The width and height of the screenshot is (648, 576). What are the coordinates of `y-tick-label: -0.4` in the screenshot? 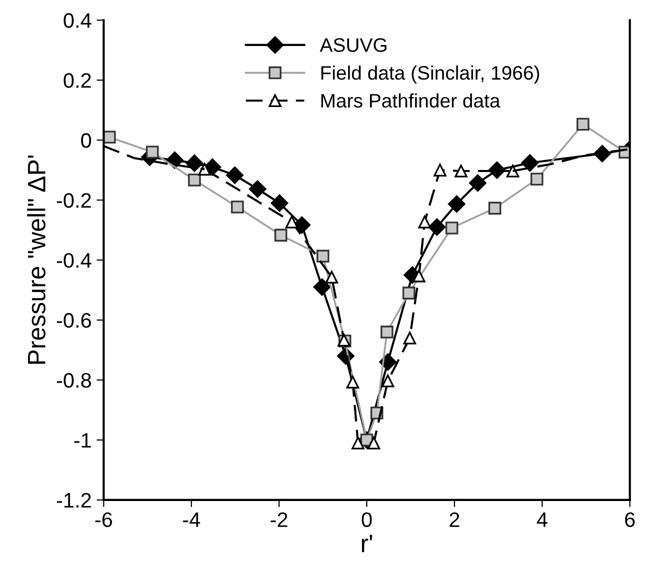 It's located at (74, 260).